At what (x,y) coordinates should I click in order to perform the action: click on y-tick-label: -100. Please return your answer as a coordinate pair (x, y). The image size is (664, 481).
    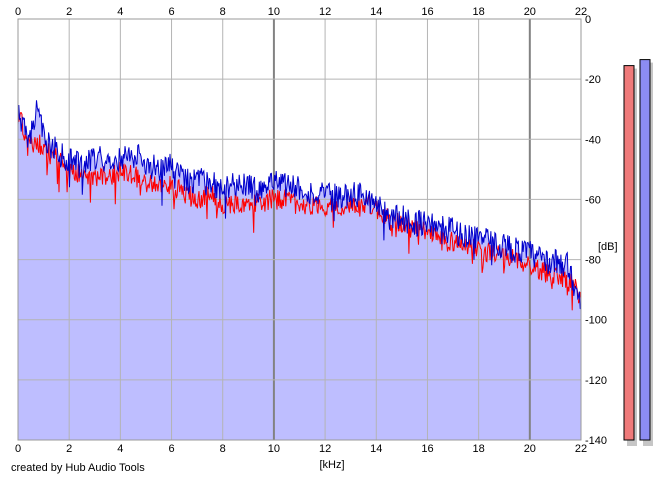
    Looking at the image, I should click on (596, 321).